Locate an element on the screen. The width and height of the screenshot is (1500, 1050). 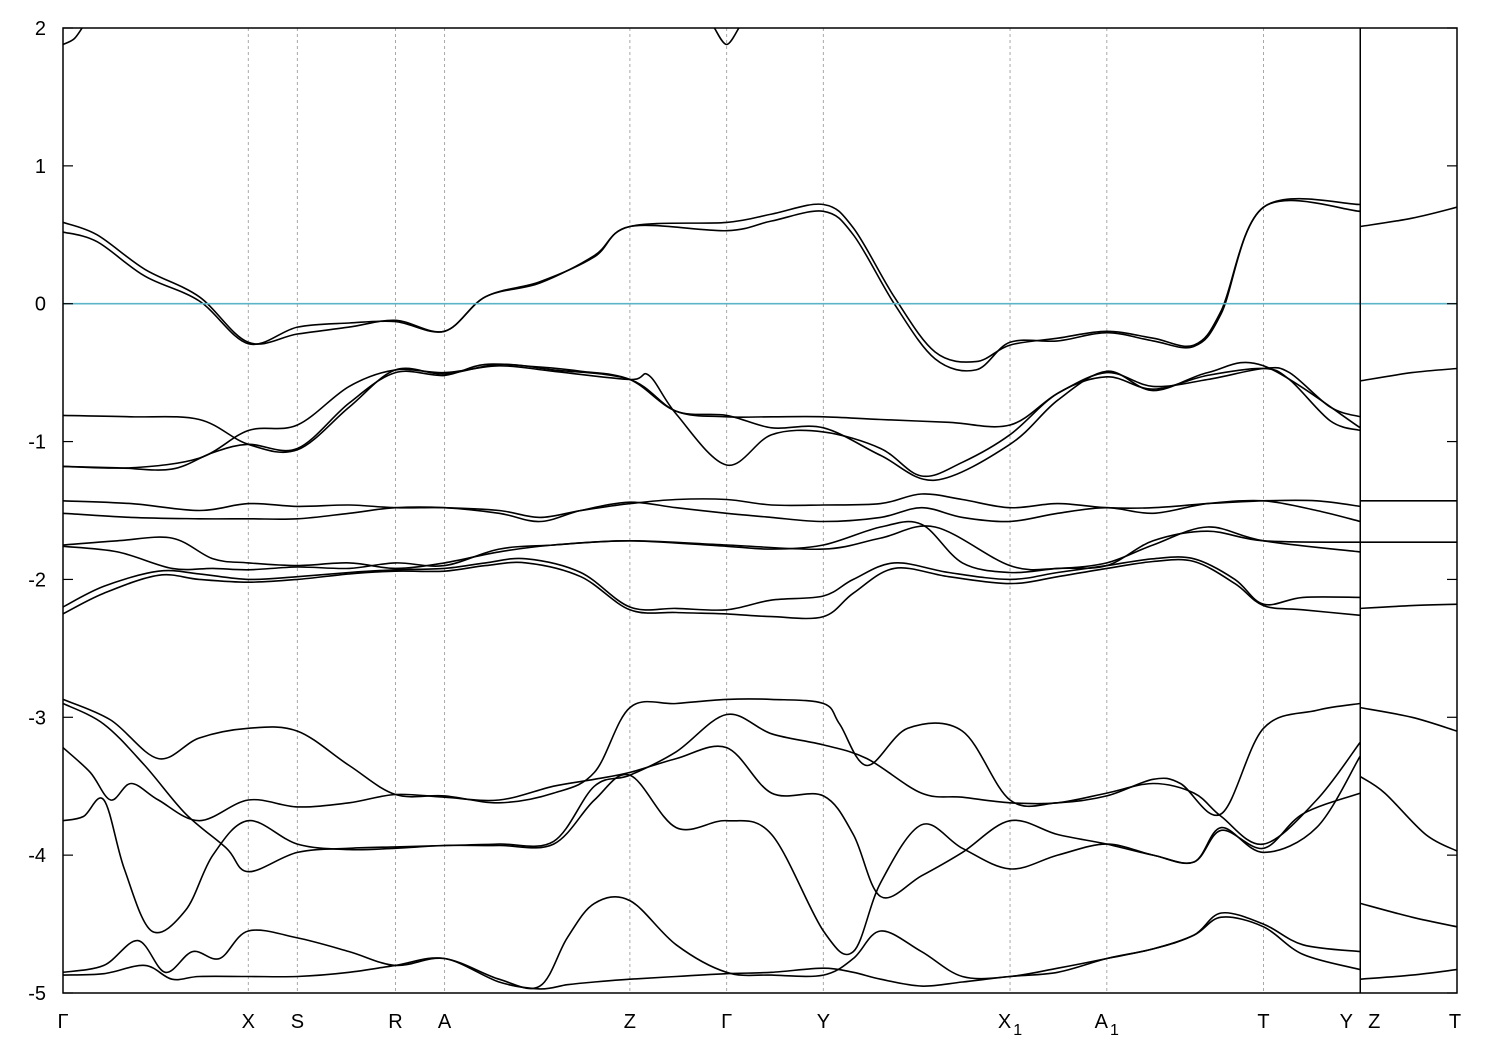
x-tick-label: X is located at coordinates (248, 1022).